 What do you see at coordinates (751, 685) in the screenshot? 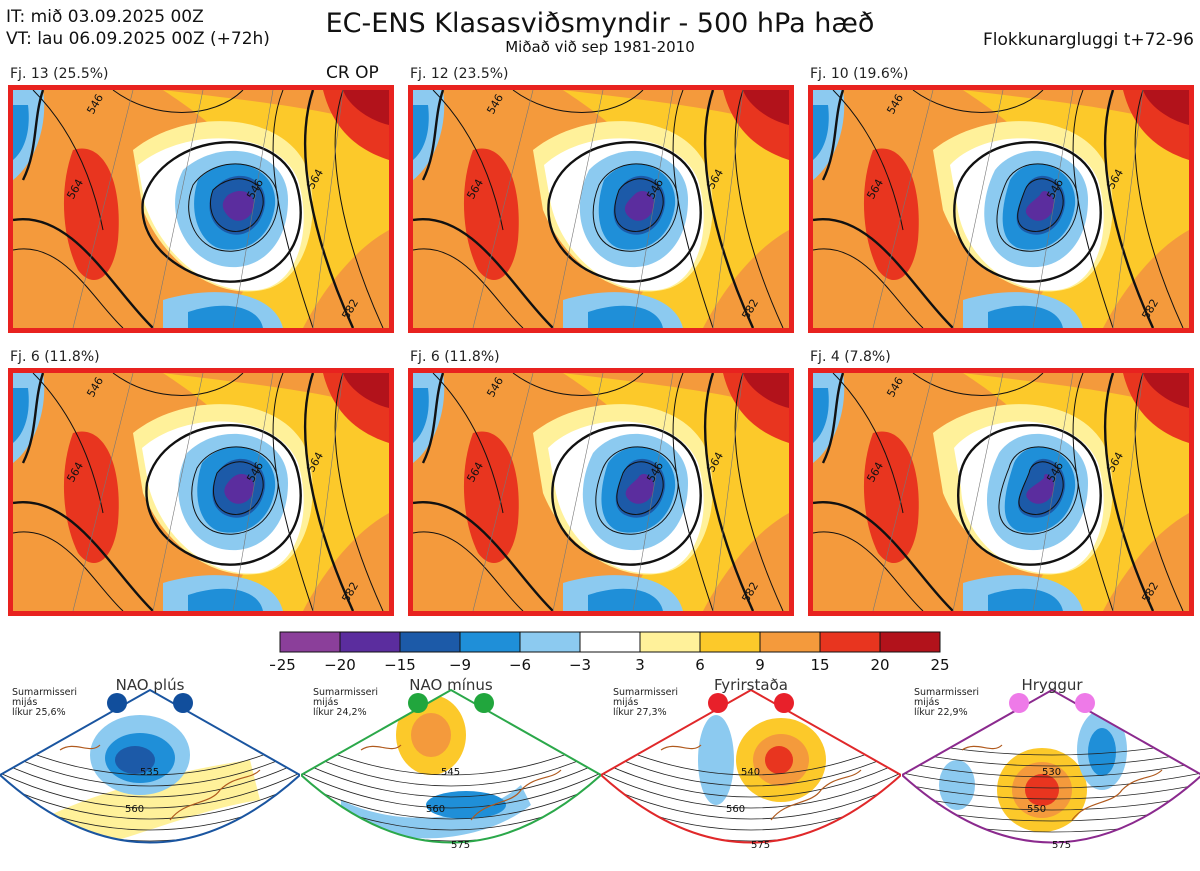
I see `regime-title: Fyrirstaða` at bounding box center [751, 685].